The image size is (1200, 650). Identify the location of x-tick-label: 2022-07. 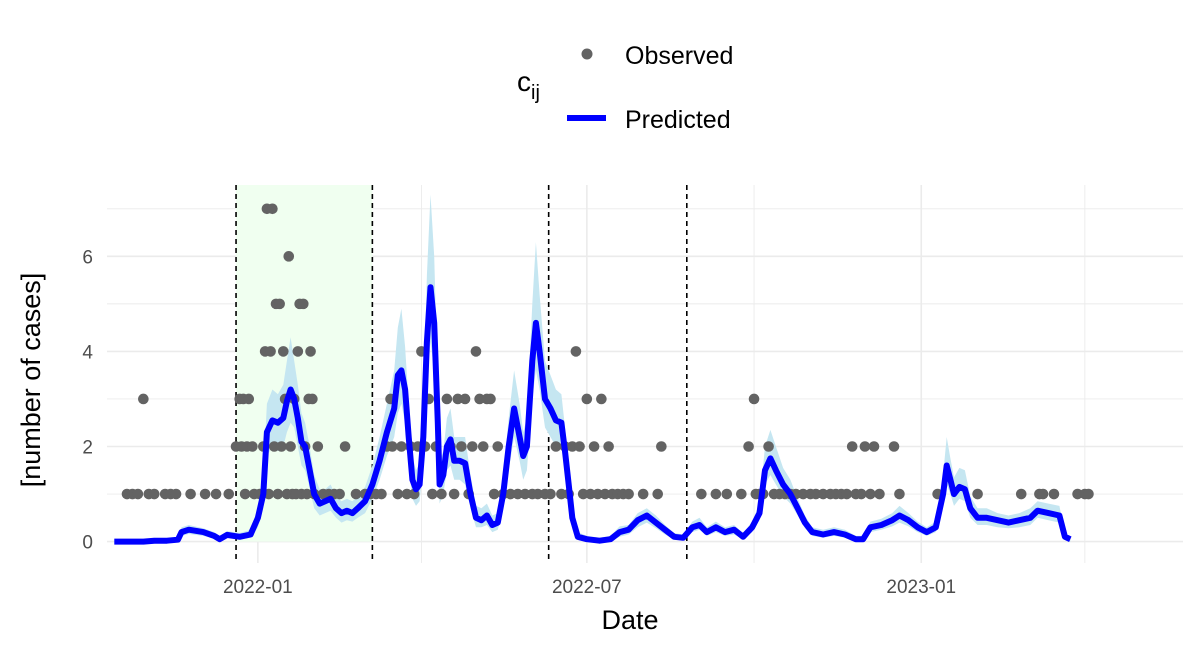
(587, 587).